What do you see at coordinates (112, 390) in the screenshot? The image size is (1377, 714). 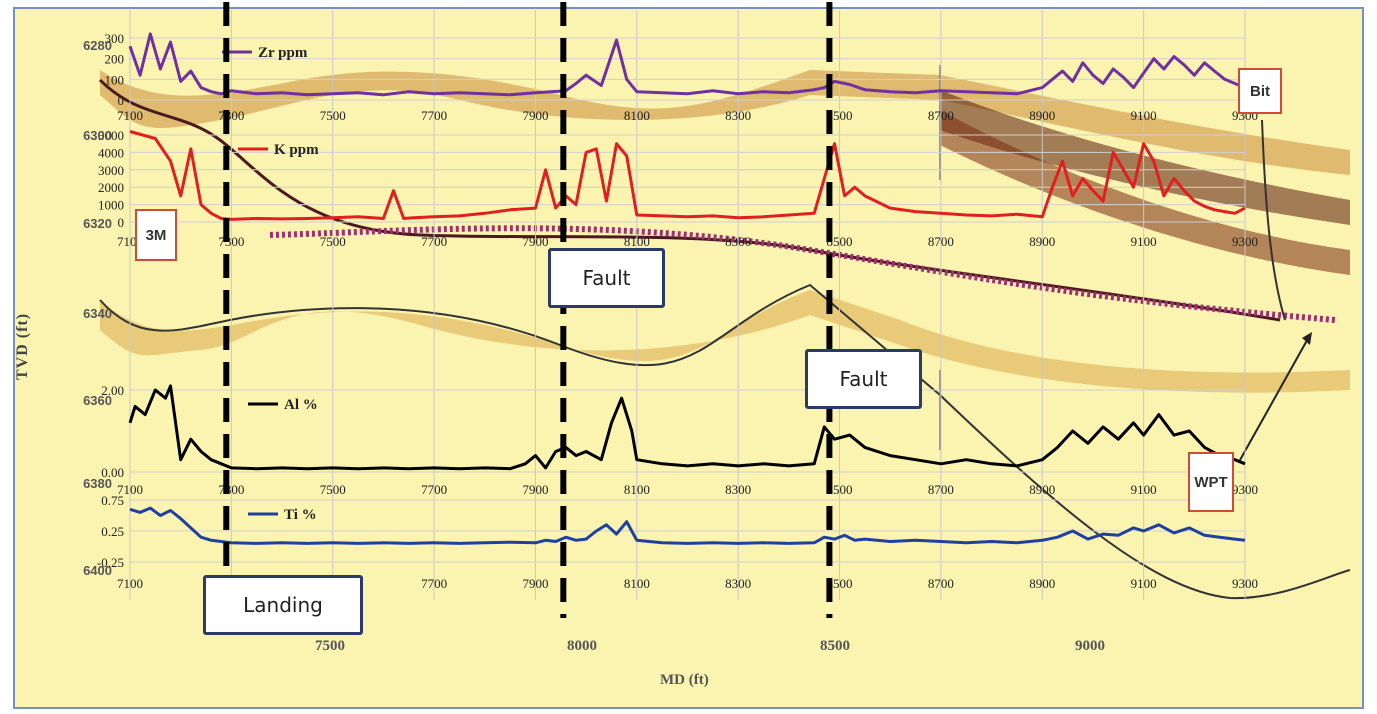 I see `panel-2-ytick-0: 2.00` at bounding box center [112, 390].